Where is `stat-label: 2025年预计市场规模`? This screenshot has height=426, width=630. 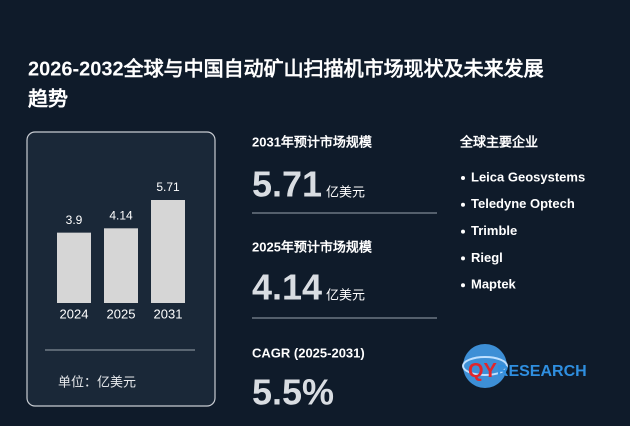 stat-label: 2025年预计市场规模 is located at coordinates (312, 246).